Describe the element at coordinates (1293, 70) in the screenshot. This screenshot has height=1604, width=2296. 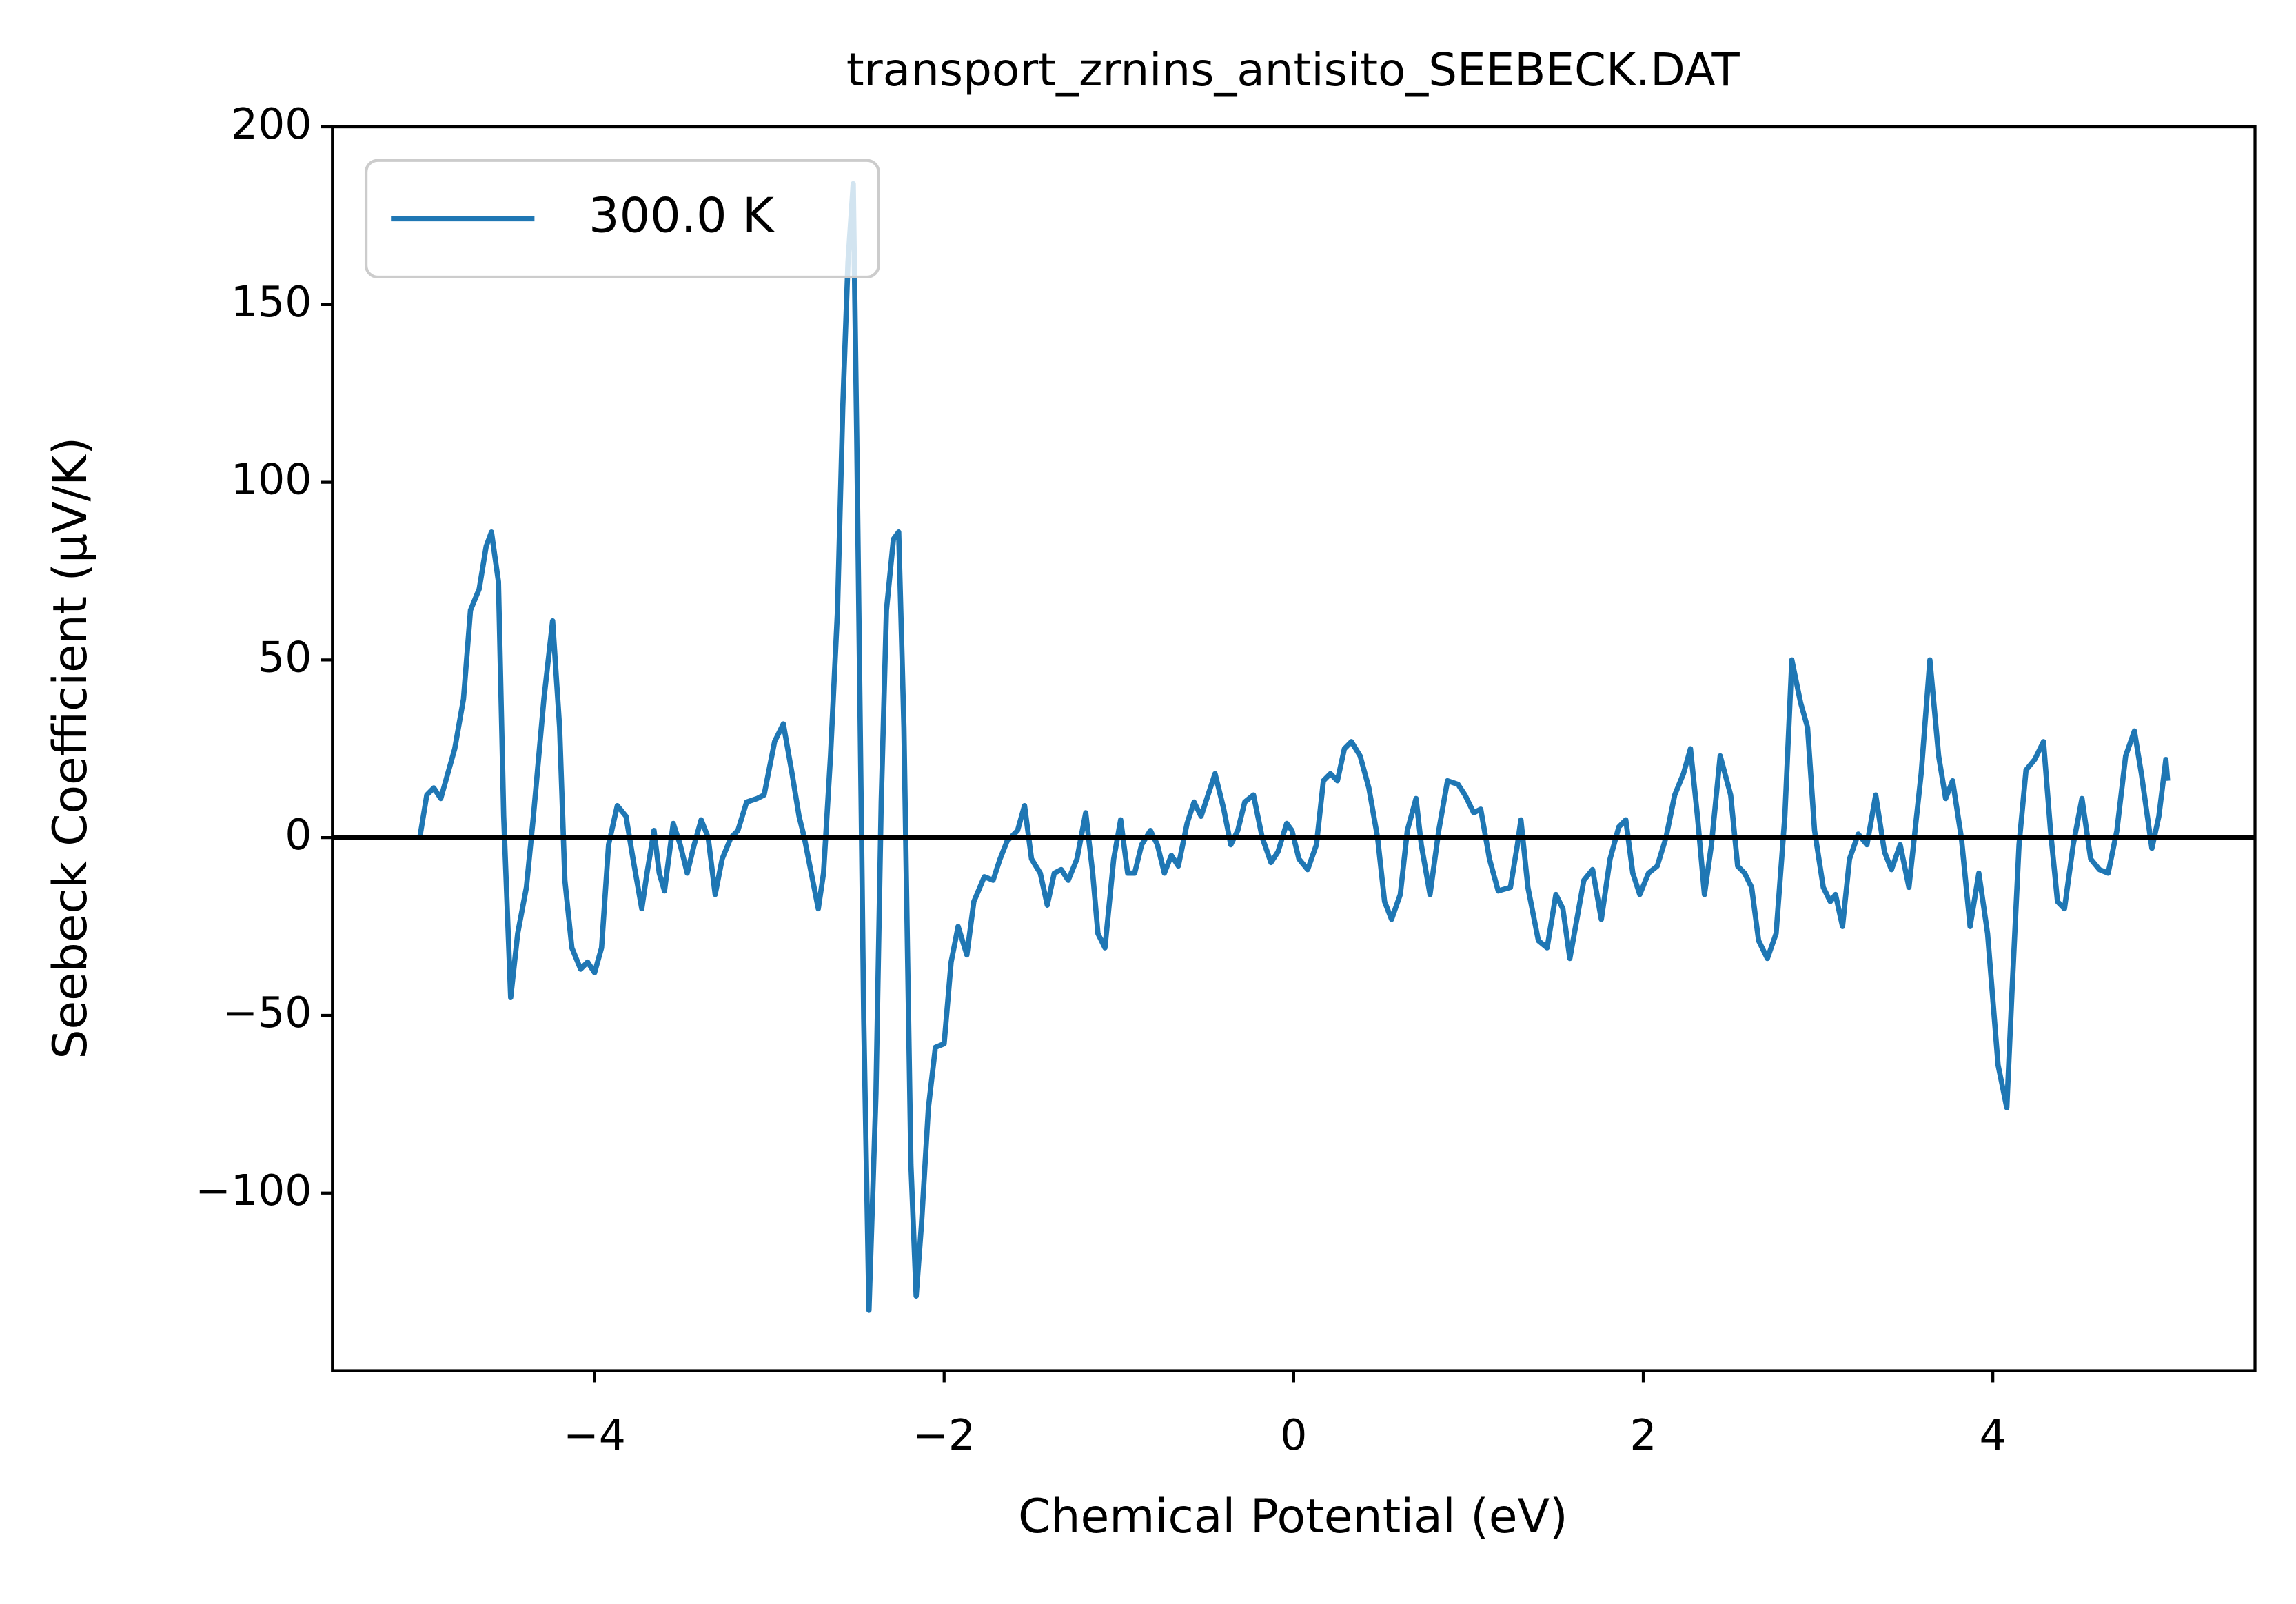
I see `chart-title: transport_zrnins_antisito_SEEBECK.DAT` at that location.